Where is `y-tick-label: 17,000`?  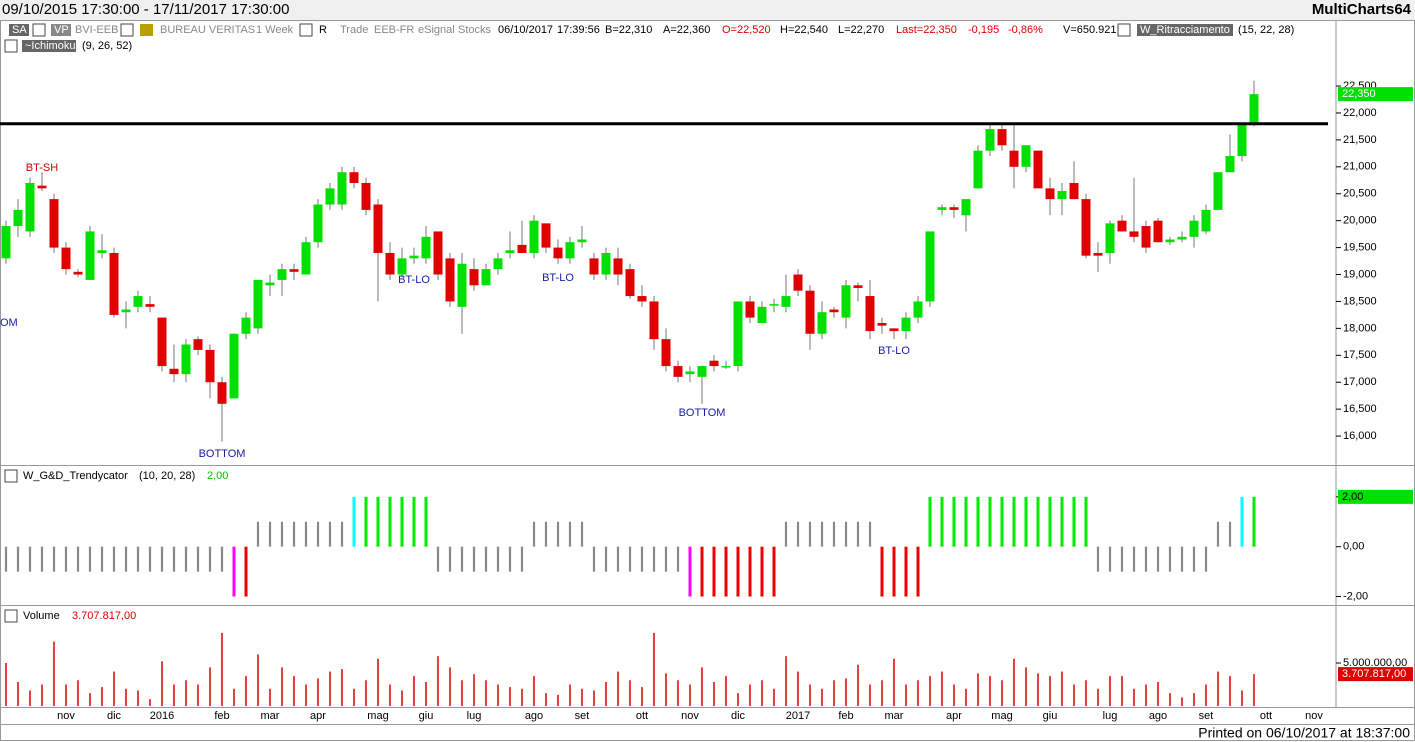
y-tick-label: 17,000 is located at coordinates (1360, 382).